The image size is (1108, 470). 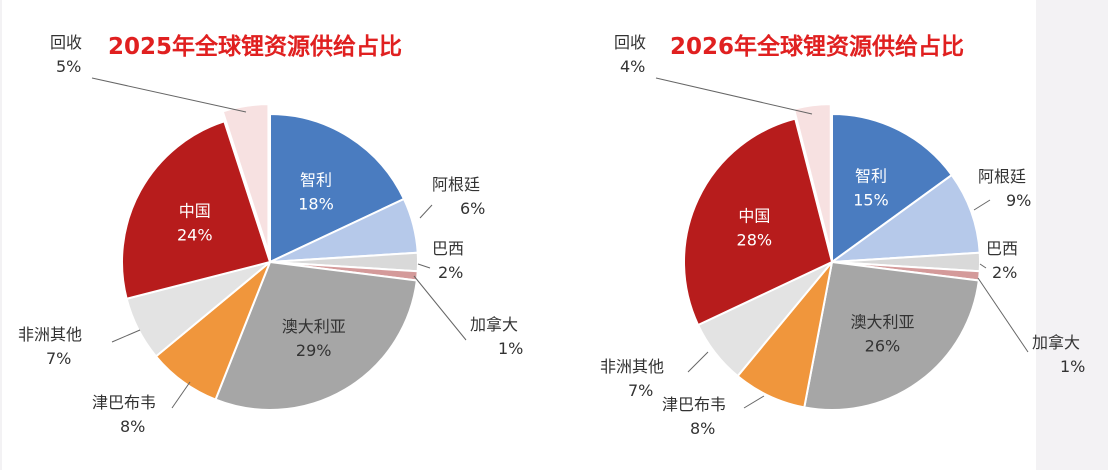 I want to click on slice-value-label: 15%, so click(x=871, y=200).